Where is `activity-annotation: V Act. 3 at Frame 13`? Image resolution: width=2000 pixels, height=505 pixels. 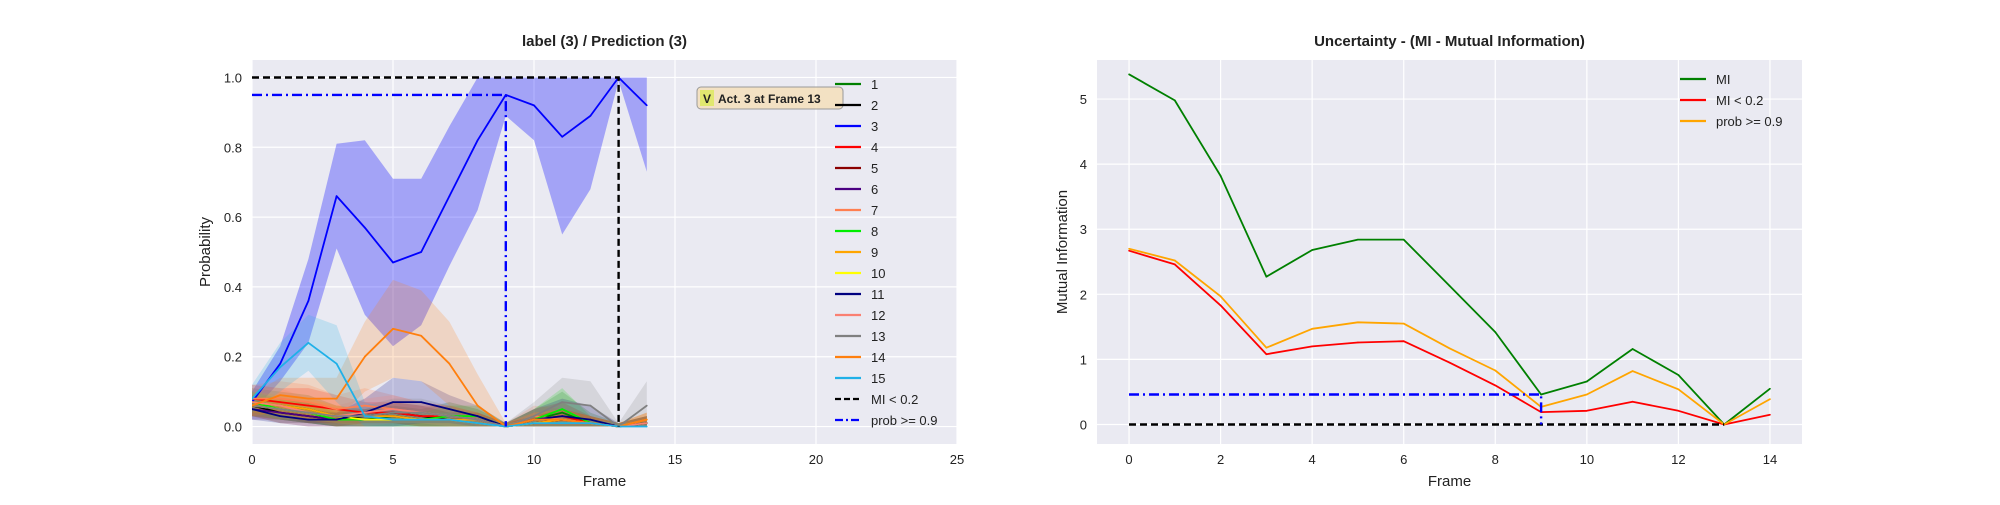 activity-annotation: V Act. 3 at Frame 13 is located at coordinates (770, 98).